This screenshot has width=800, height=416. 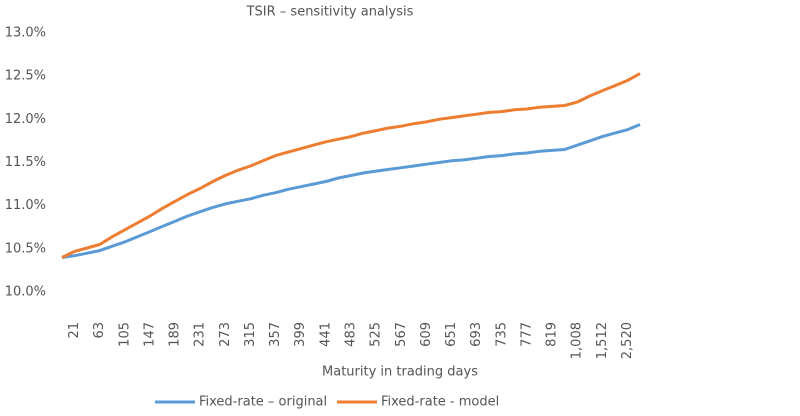 What do you see at coordinates (401, 334) in the screenshot?
I see `x-tick-label: 567` at bounding box center [401, 334].